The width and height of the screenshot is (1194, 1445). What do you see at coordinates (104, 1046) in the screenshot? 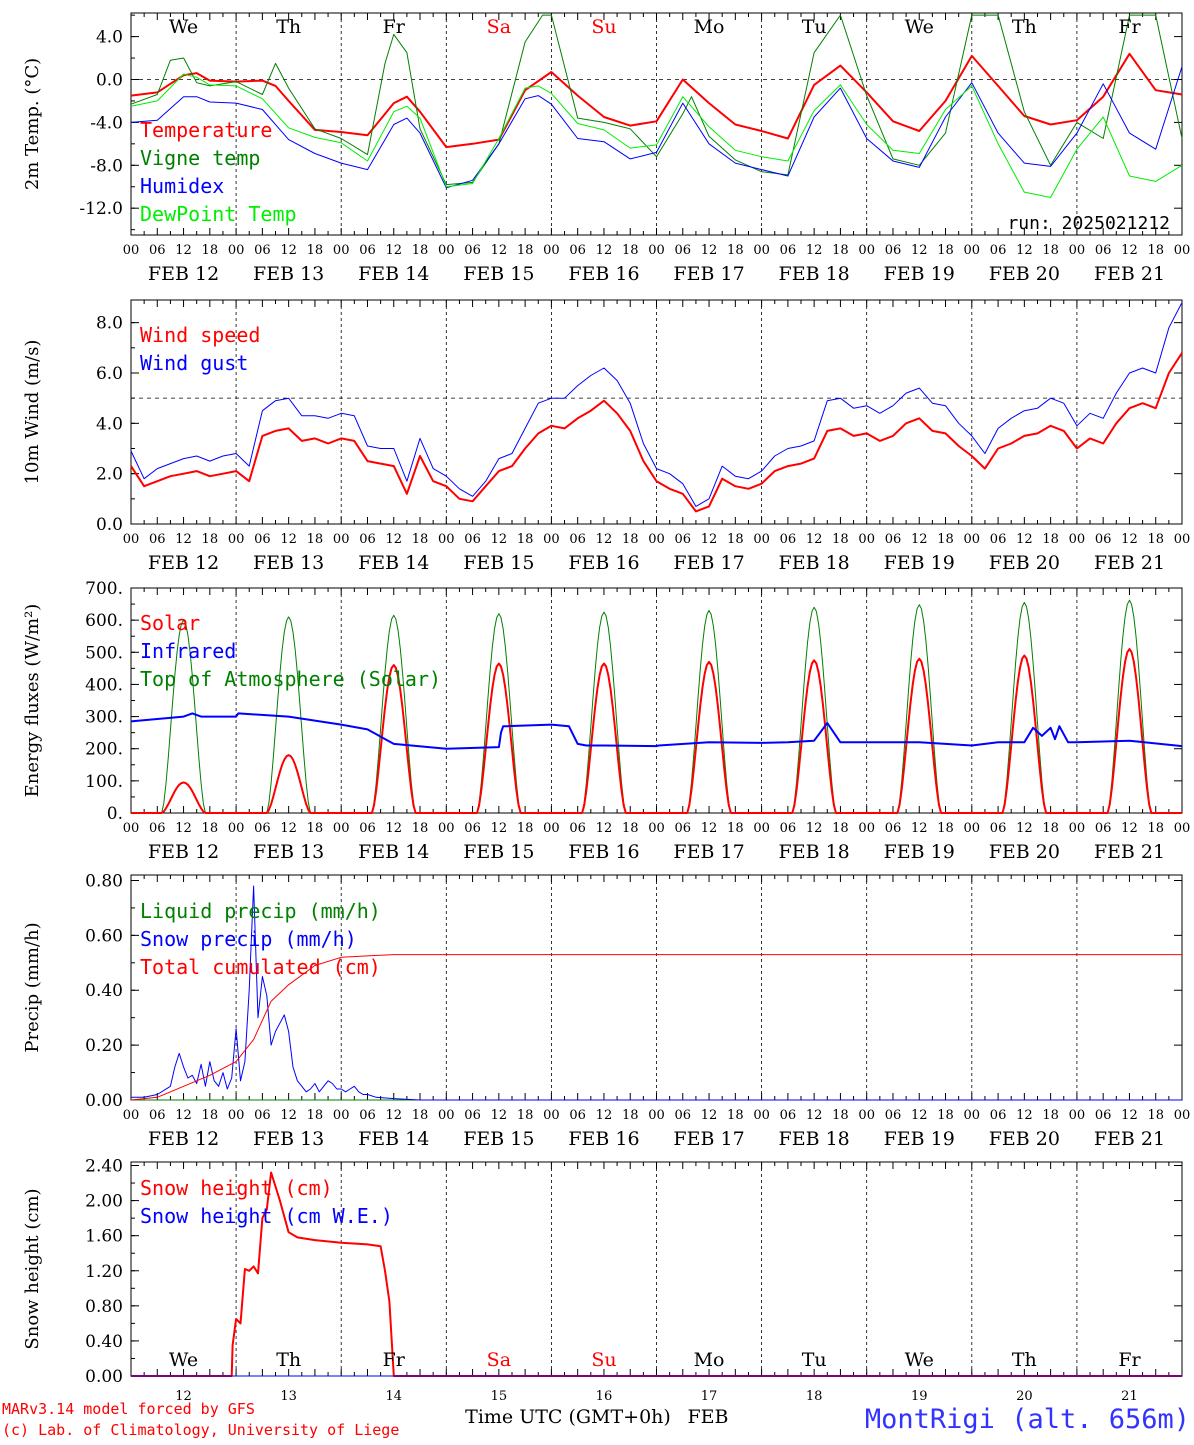
I see `y-tick-label: 0.20` at bounding box center [104, 1046].